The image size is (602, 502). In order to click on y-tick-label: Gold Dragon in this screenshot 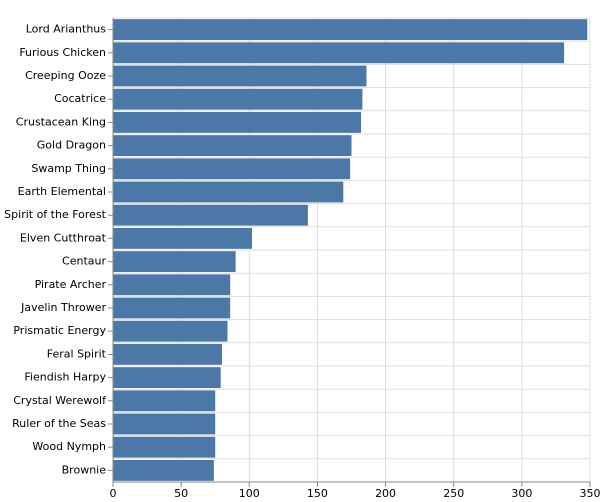, I will do `click(71, 145)`.